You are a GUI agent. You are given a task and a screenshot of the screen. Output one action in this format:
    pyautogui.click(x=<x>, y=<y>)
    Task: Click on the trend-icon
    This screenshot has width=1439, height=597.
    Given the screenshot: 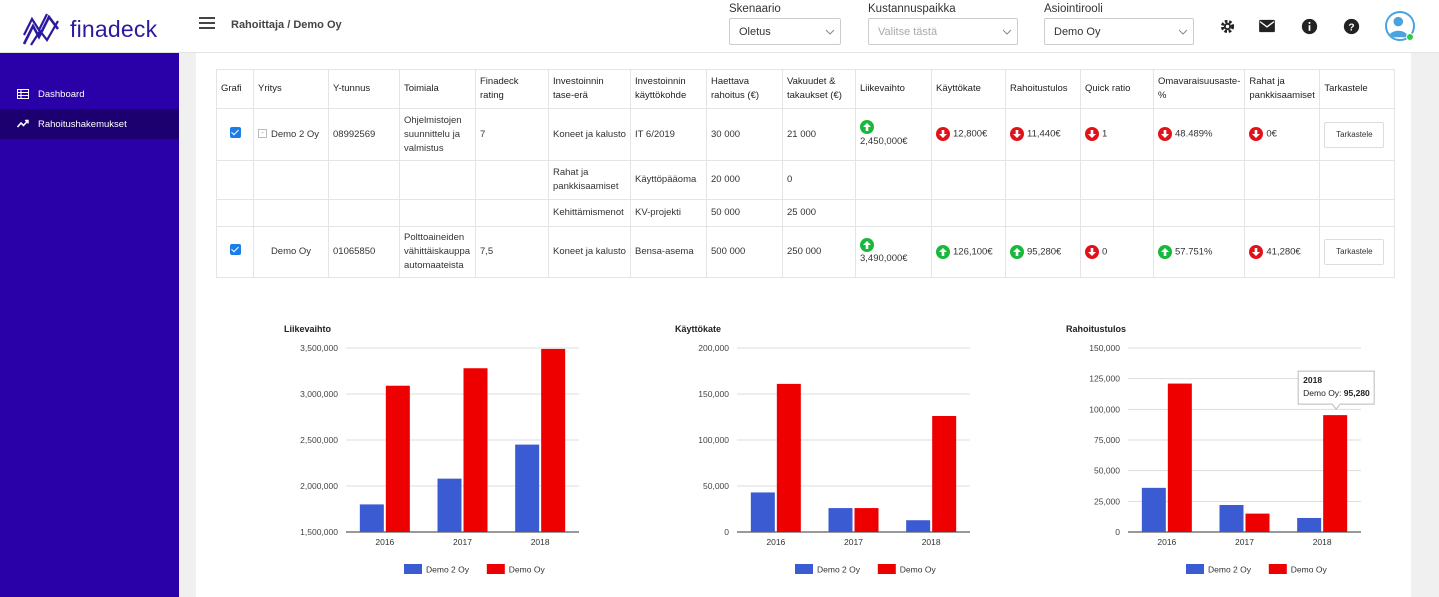 What is the action you would take?
    pyautogui.click(x=23, y=124)
    